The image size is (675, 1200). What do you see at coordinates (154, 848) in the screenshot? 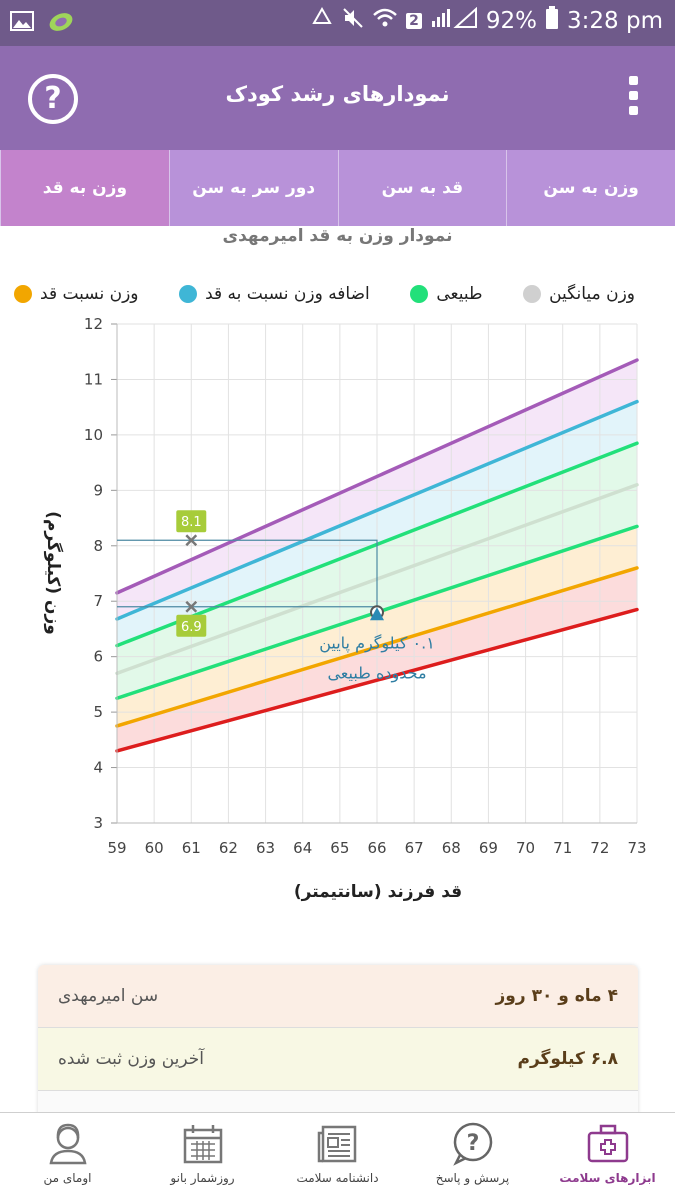
I see `x-tick-label: 60` at bounding box center [154, 848].